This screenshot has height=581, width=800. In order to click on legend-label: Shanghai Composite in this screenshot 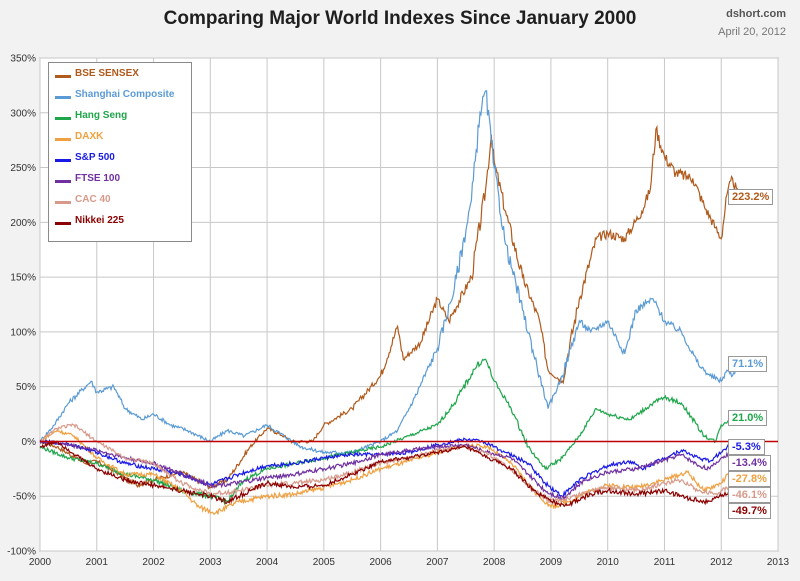, I will do `click(125, 94)`.